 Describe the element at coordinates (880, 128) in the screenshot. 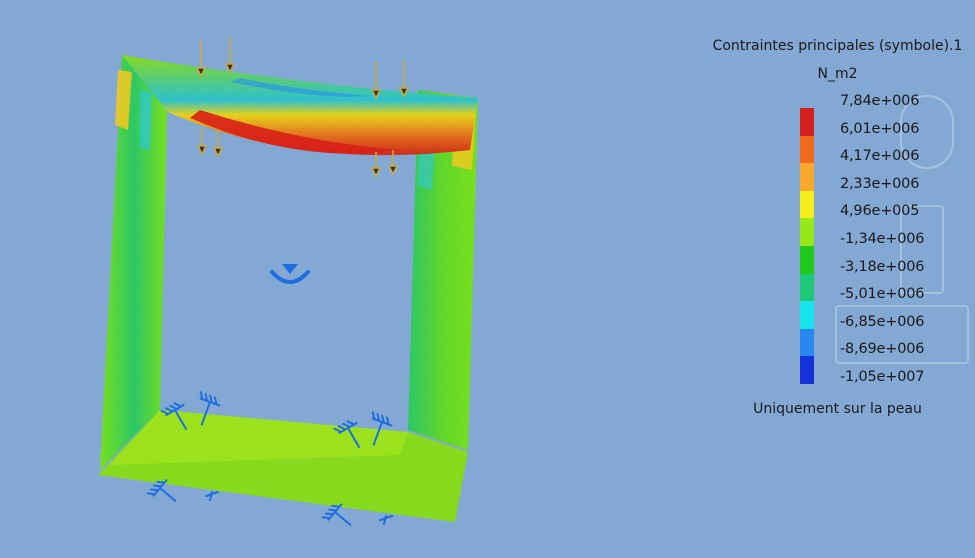

I see `scale-value-label: 6,01e+006` at that location.